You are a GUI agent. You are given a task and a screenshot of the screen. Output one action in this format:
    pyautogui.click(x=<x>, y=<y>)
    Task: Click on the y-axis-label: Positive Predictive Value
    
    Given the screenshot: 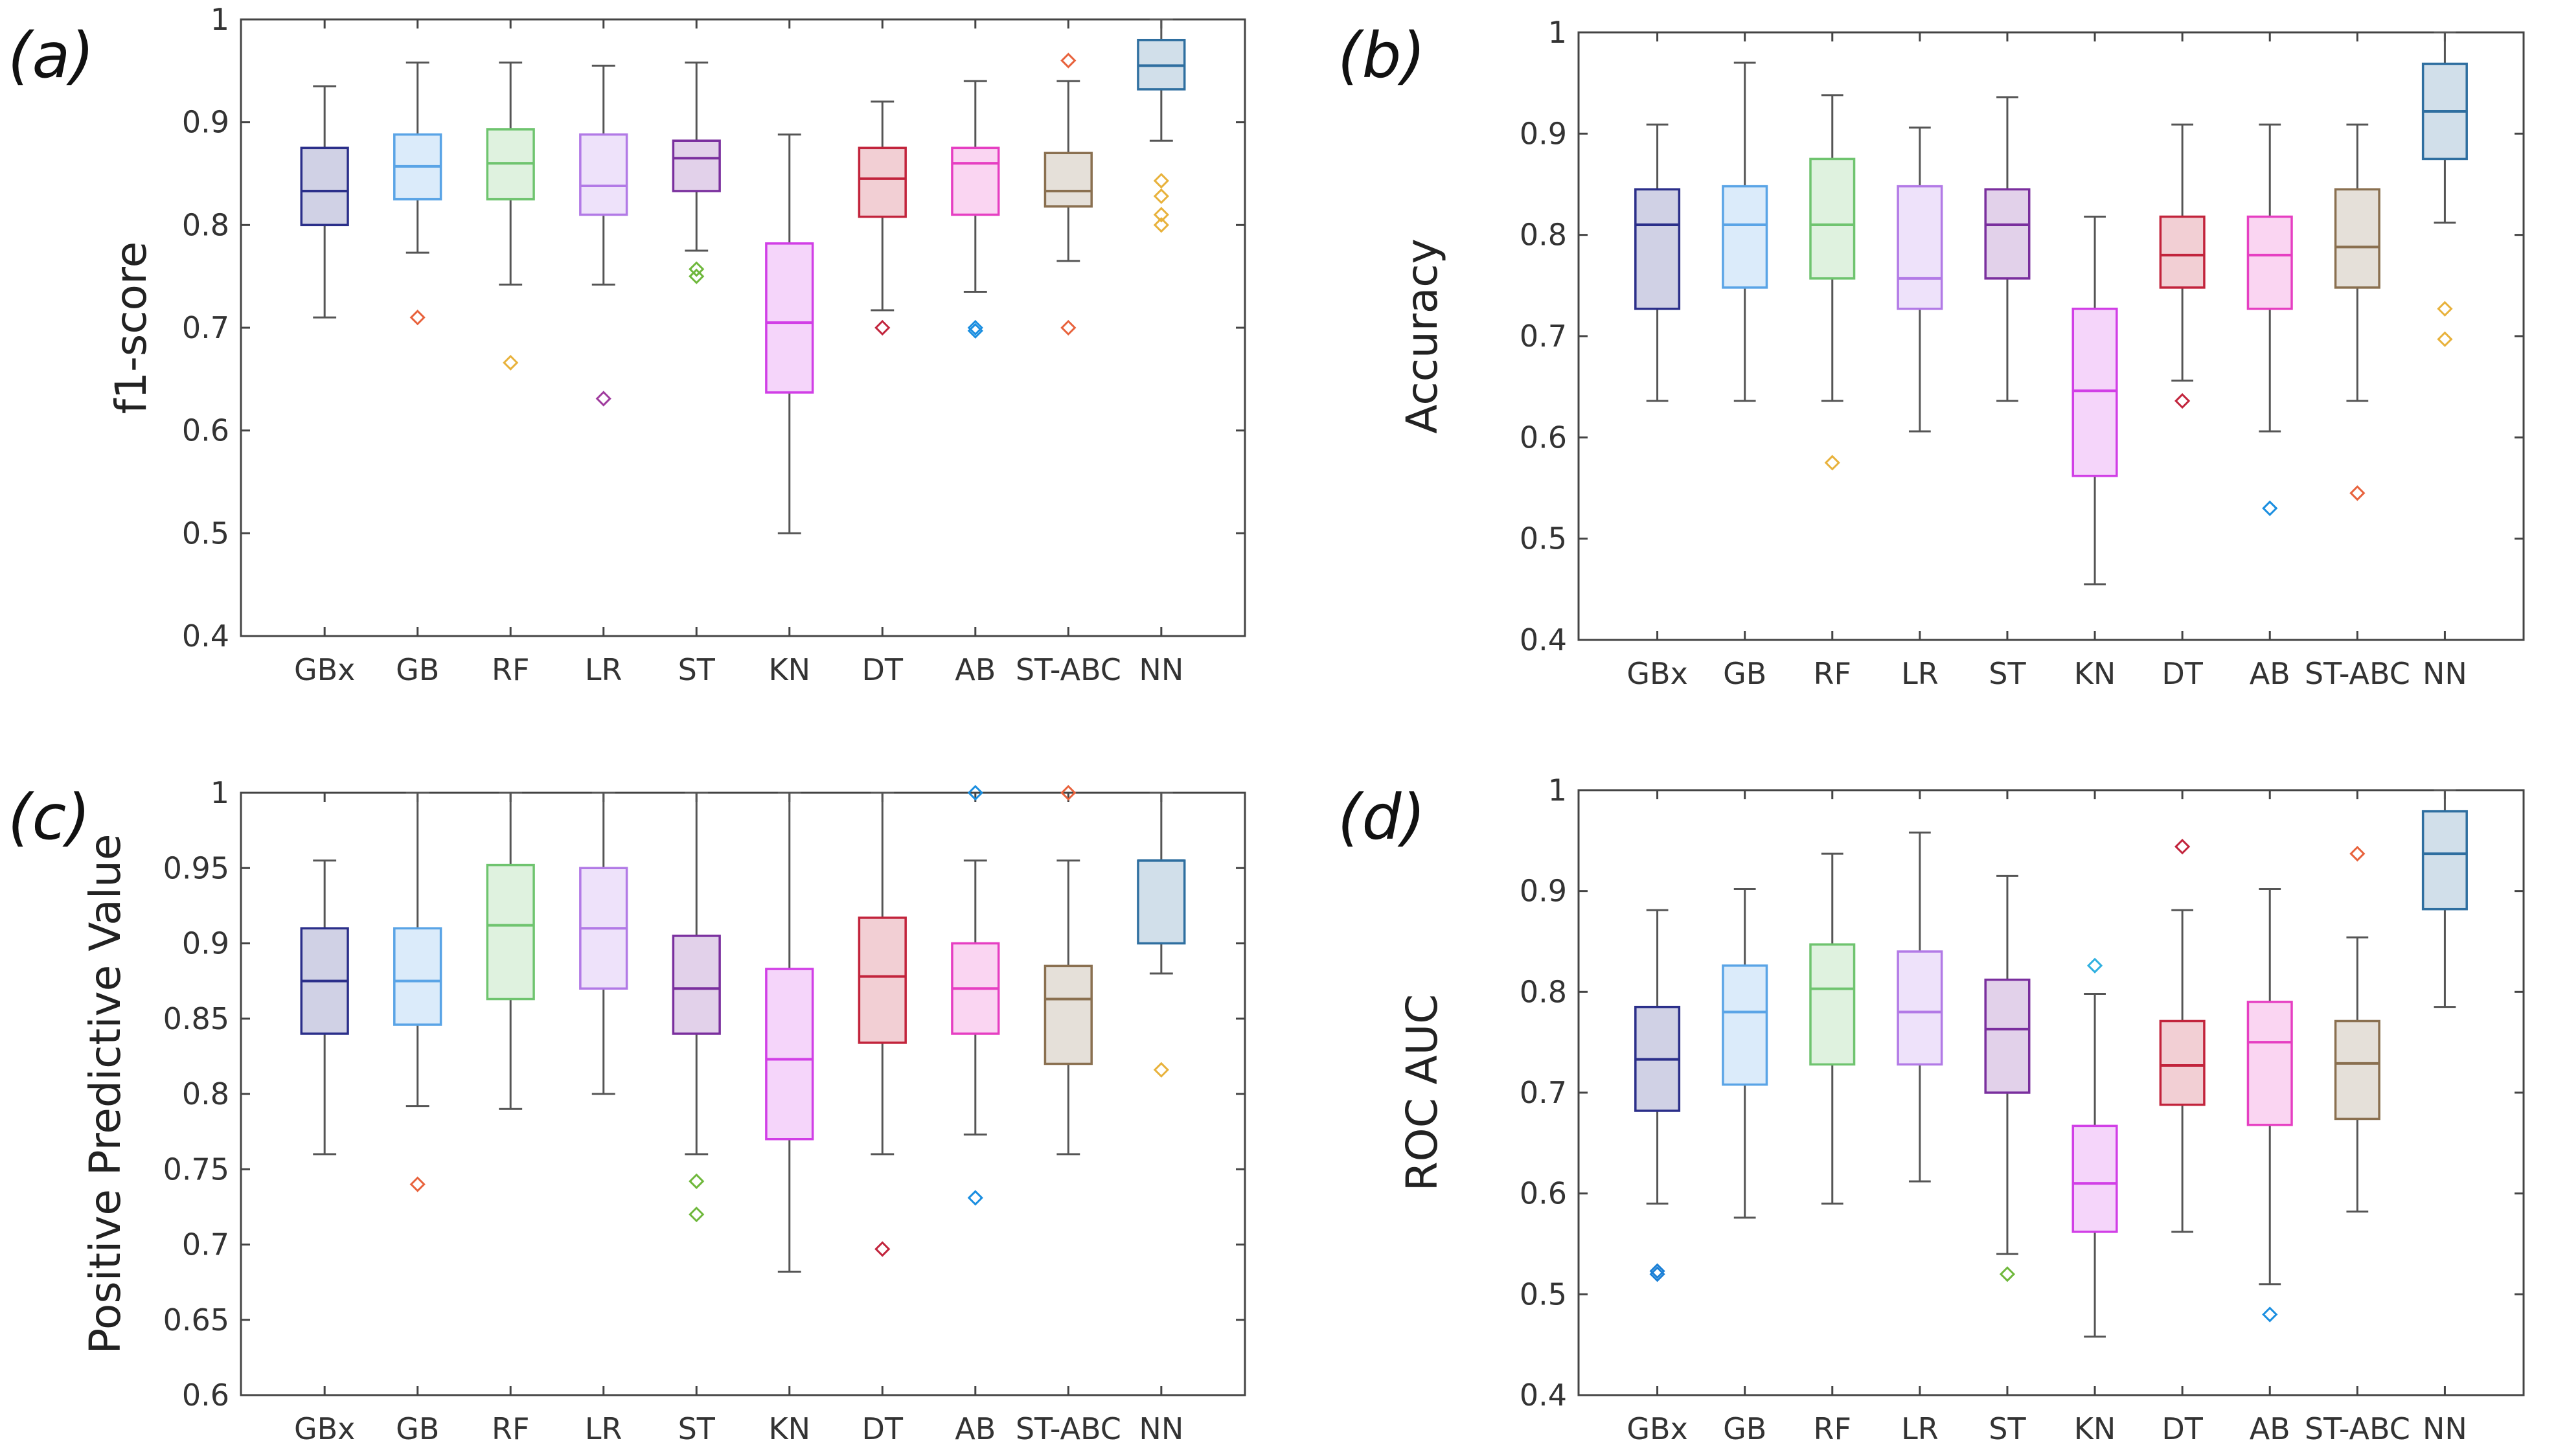 What is the action you would take?
    pyautogui.click(x=105, y=1094)
    